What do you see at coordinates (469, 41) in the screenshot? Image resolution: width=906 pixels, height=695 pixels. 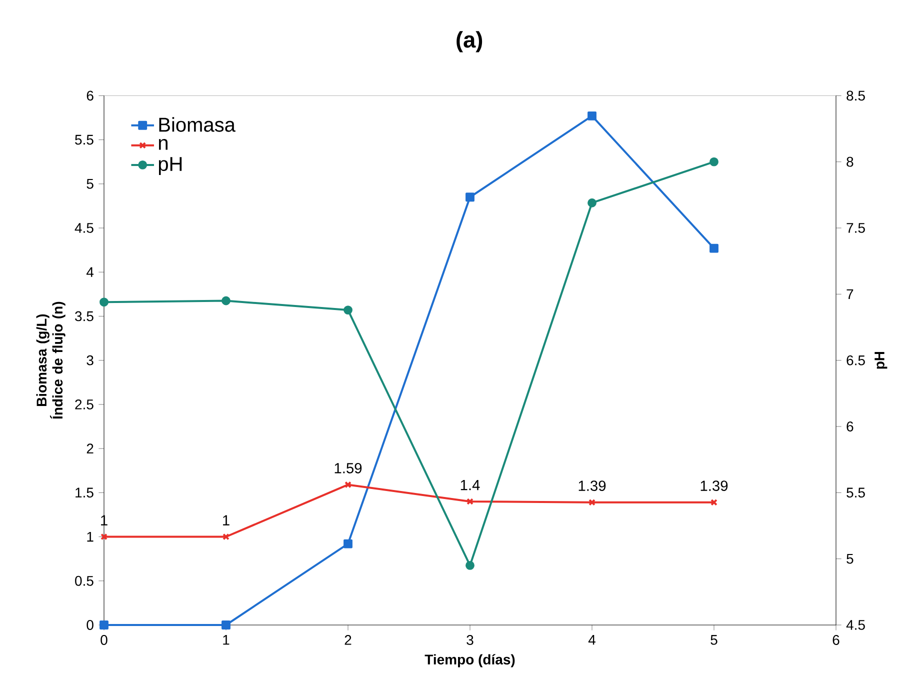 I see `chart-title: (a)` at bounding box center [469, 41].